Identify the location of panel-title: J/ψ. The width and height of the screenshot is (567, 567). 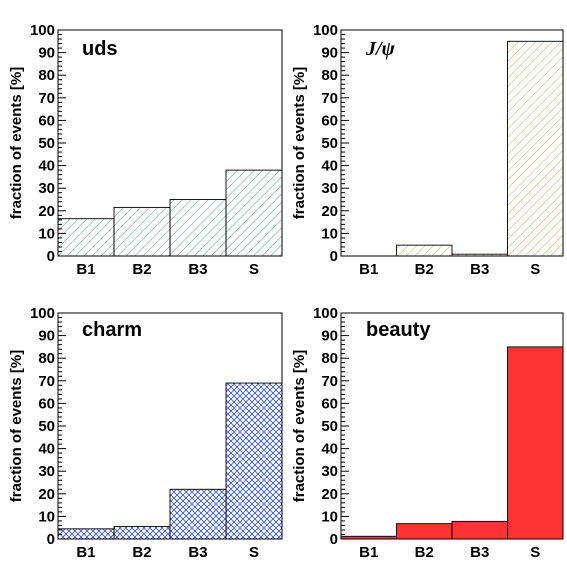
(380, 49).